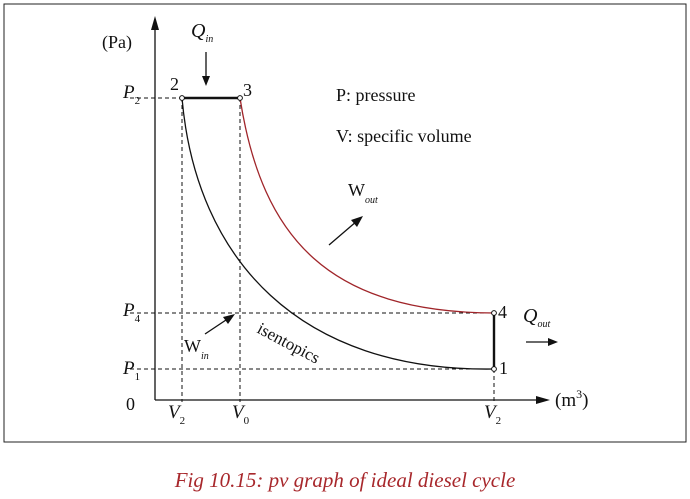  What do you see at coordinates (553, 342) in the screenshot?
I see `heat-out-arrowhead` at bounding box center [553, 342].